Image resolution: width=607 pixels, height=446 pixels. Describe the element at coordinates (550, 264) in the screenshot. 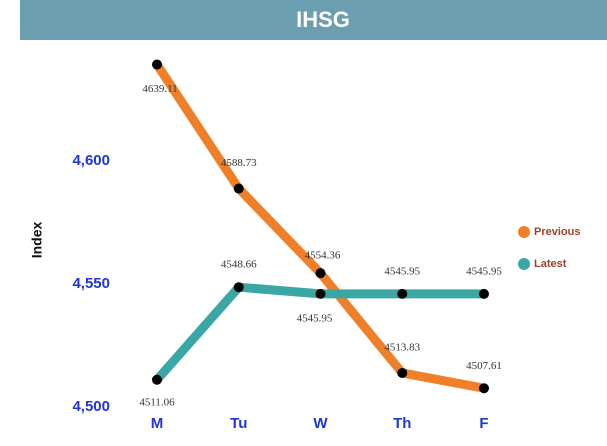

I see `legend-label: Latest` at that location.